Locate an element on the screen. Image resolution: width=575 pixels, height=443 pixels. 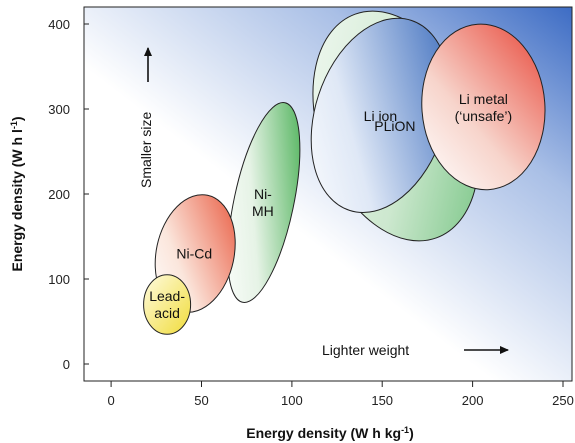
x-tick-label: 50 is located at coordinates (201, 400).